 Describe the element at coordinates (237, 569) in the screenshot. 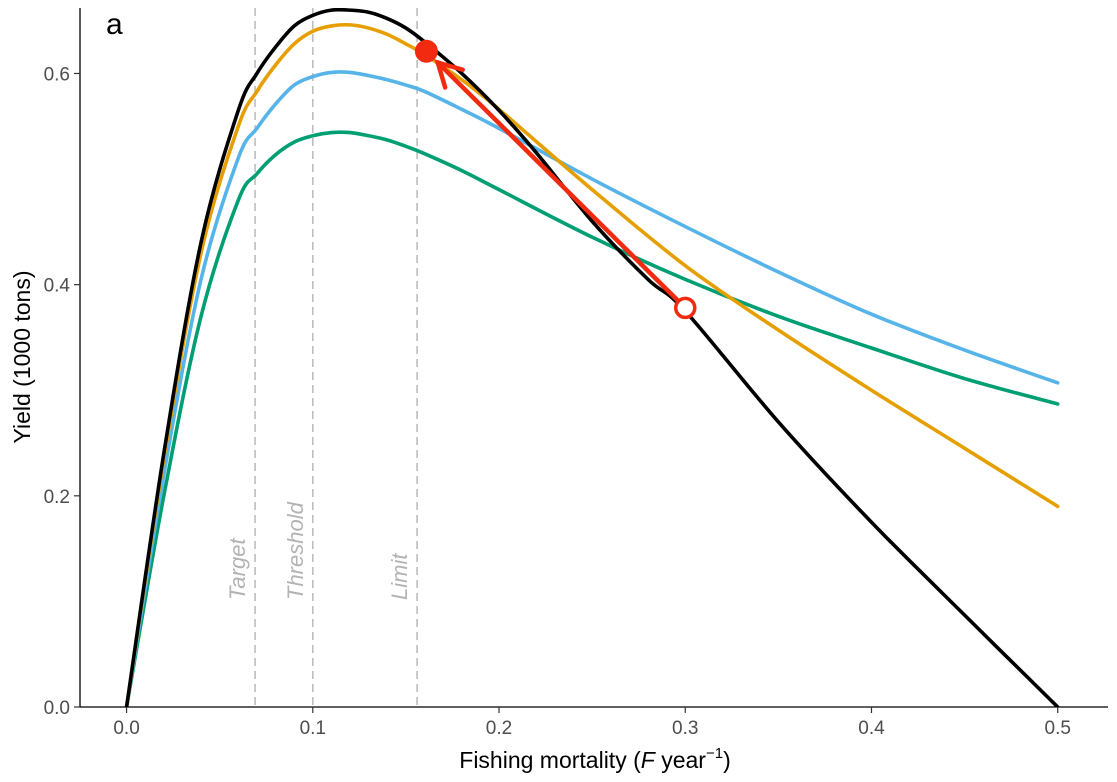

I see `reference-label-target: Target` at that location.